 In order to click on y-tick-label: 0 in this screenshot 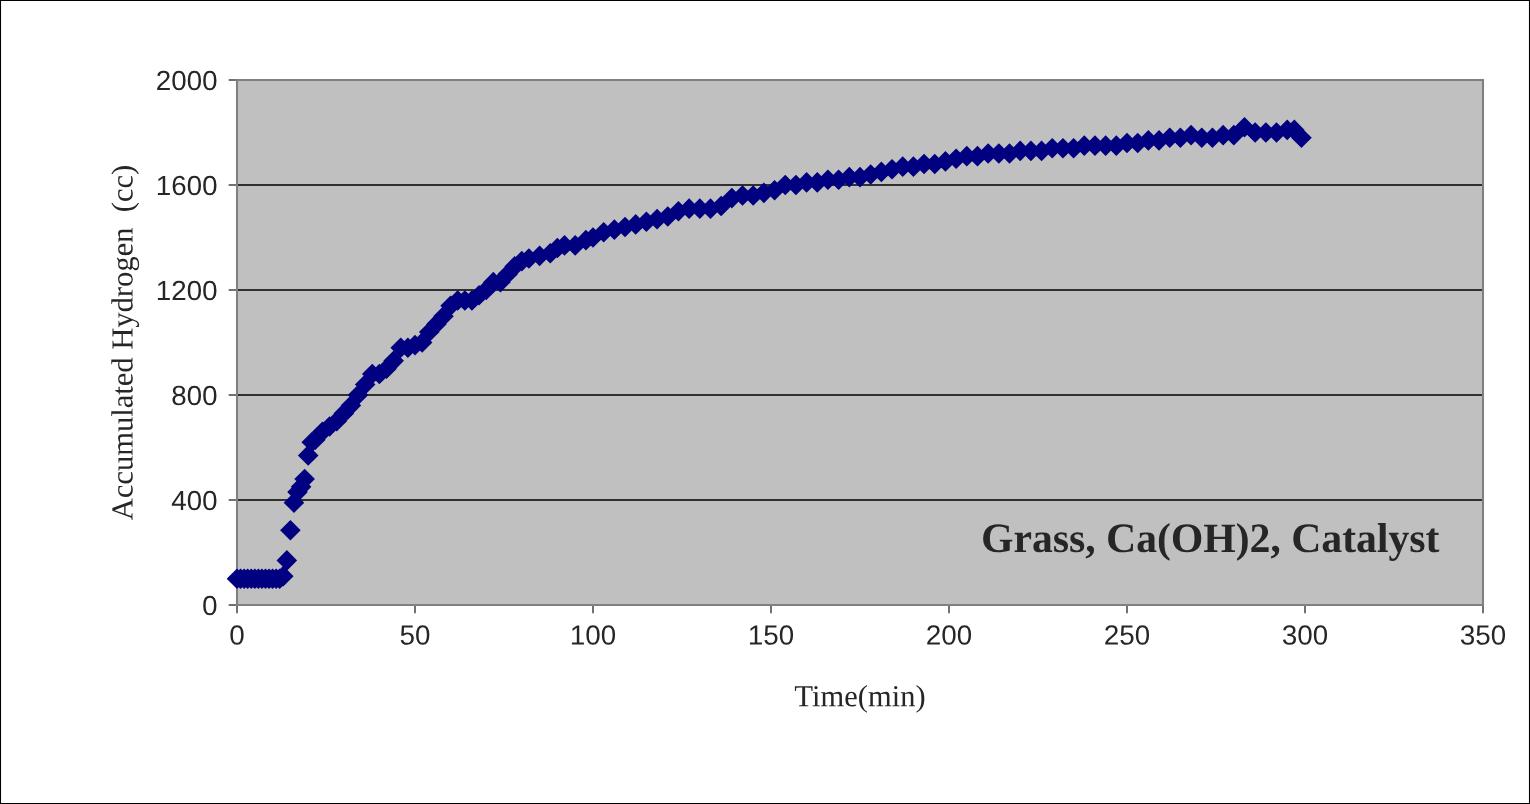, I will do `click(210, 605)`.